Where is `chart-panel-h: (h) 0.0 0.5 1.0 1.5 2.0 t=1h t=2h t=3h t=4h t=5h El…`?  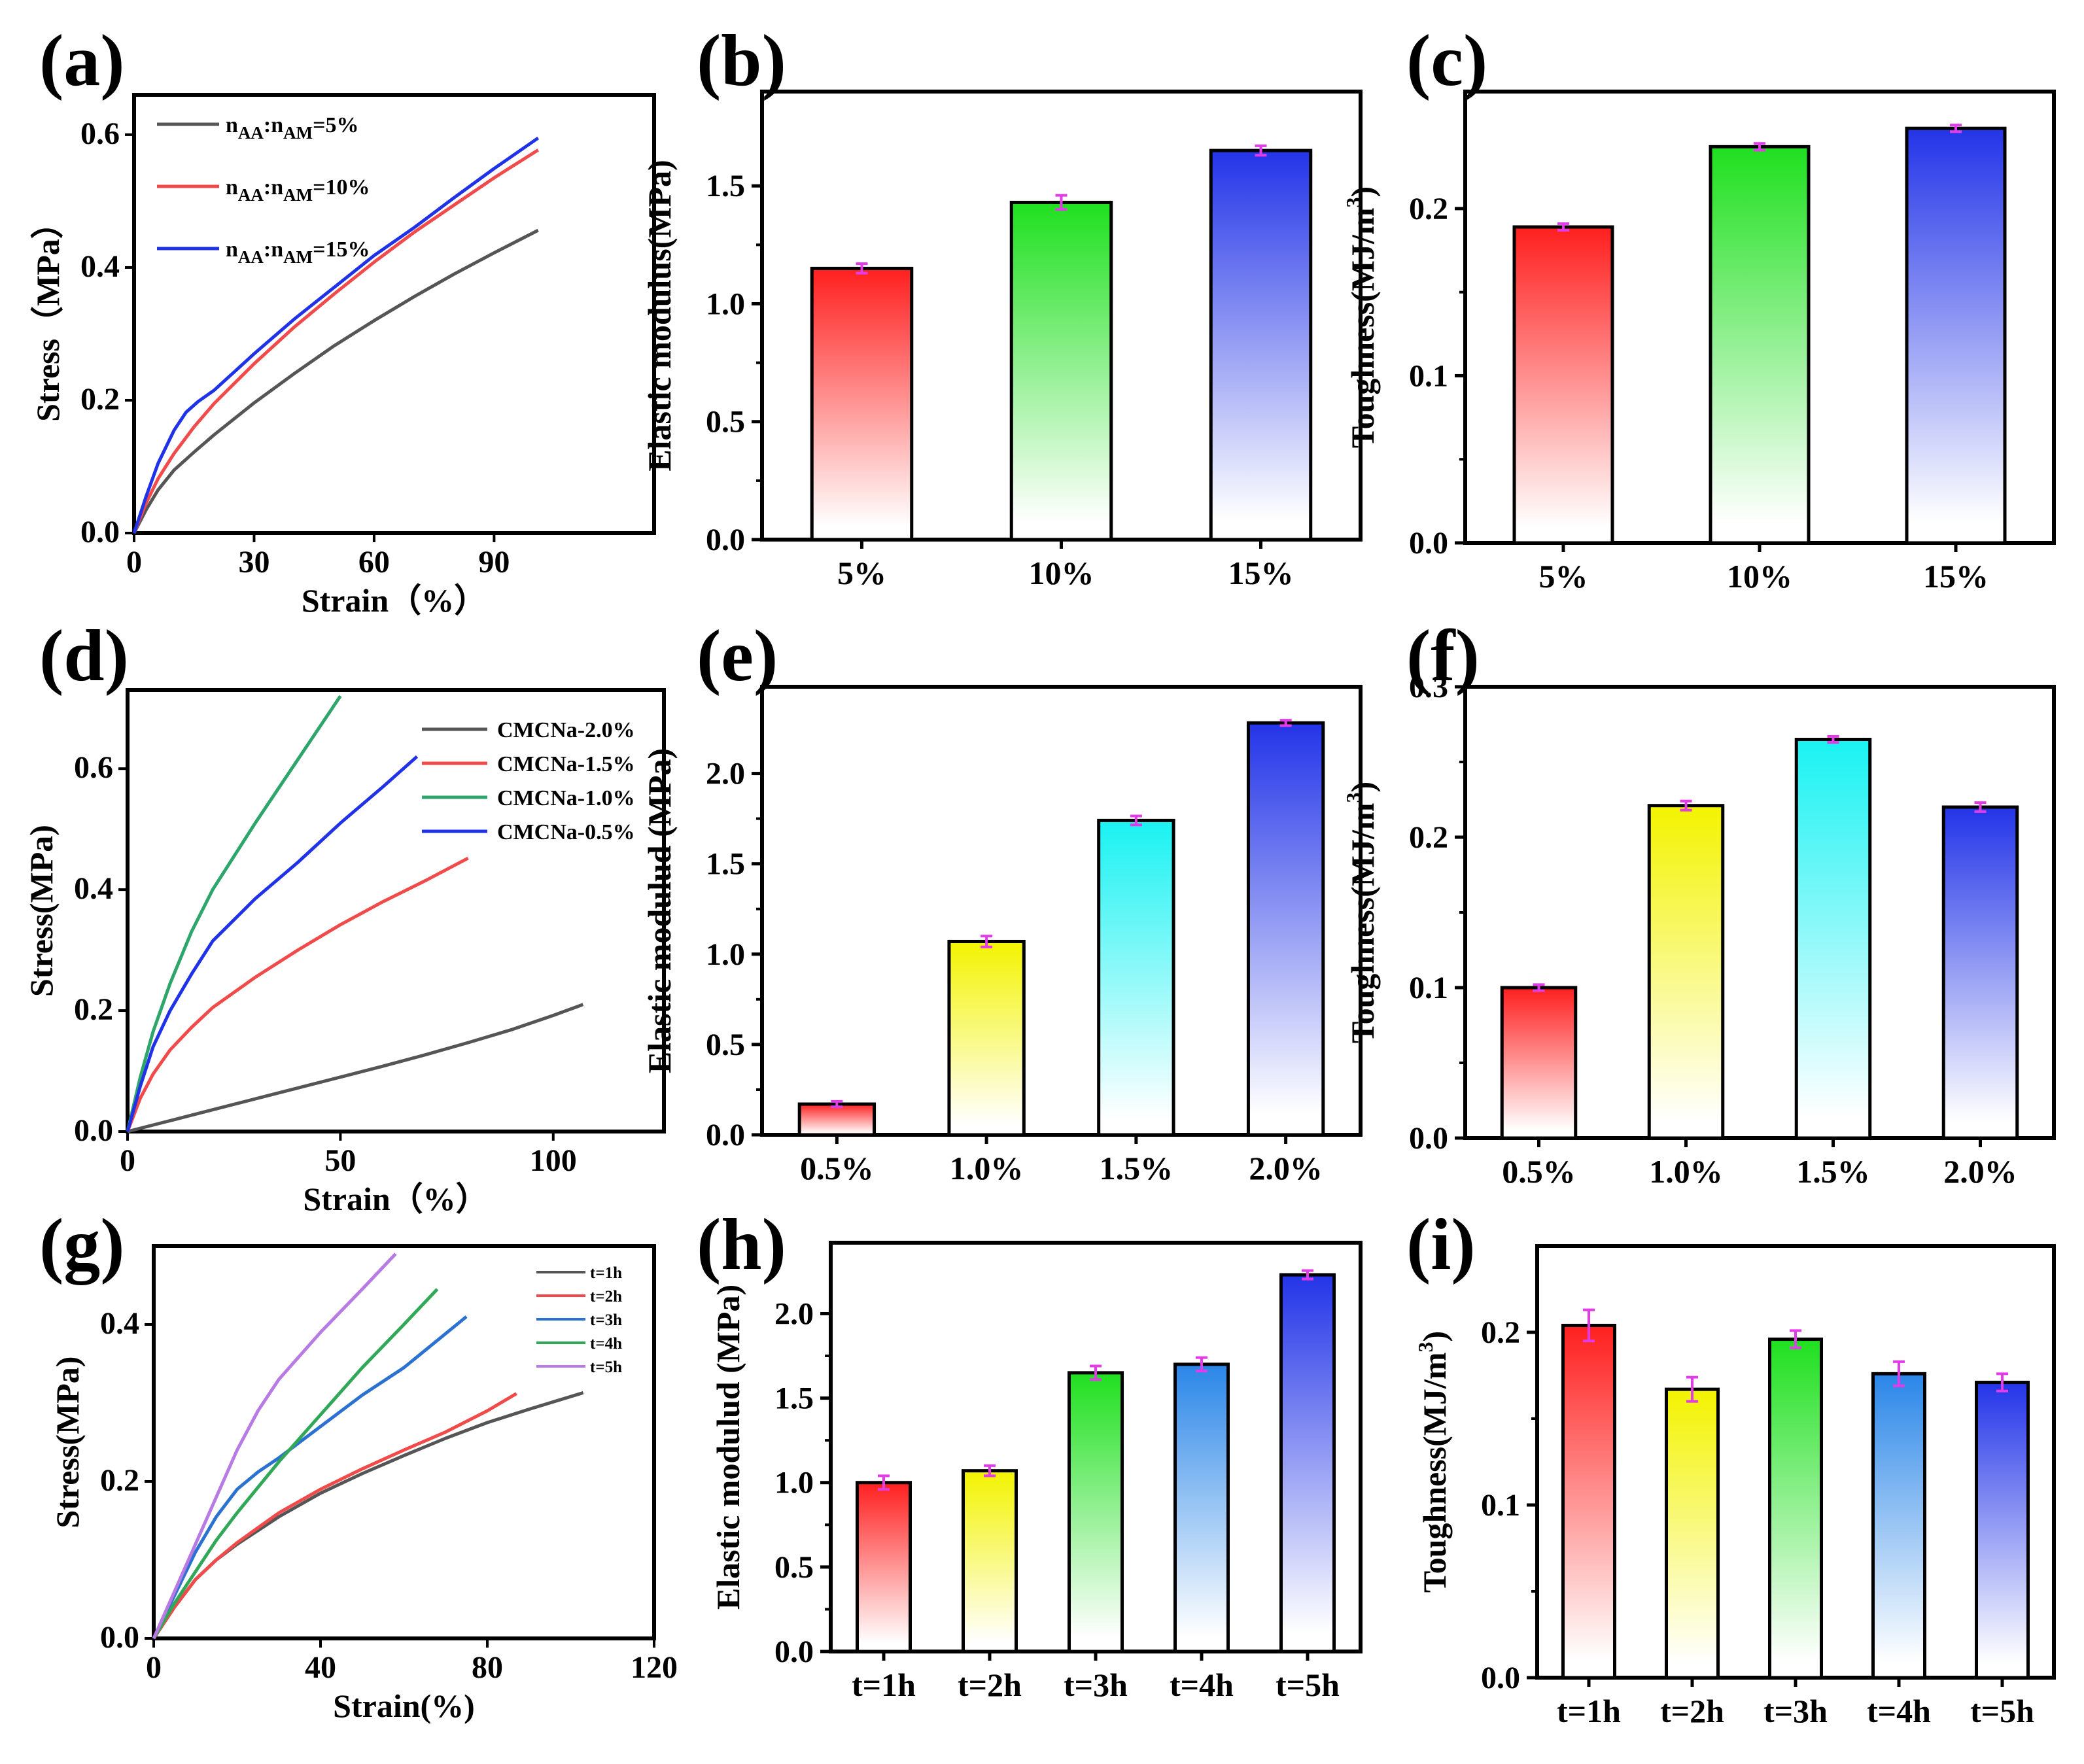 chart-panel-h: (h) 0.0 0.5 1.0 1.5 2.0 t=1h t=2h t=3h t=4h t=5h El… is located at coordinates (1030, 1454).